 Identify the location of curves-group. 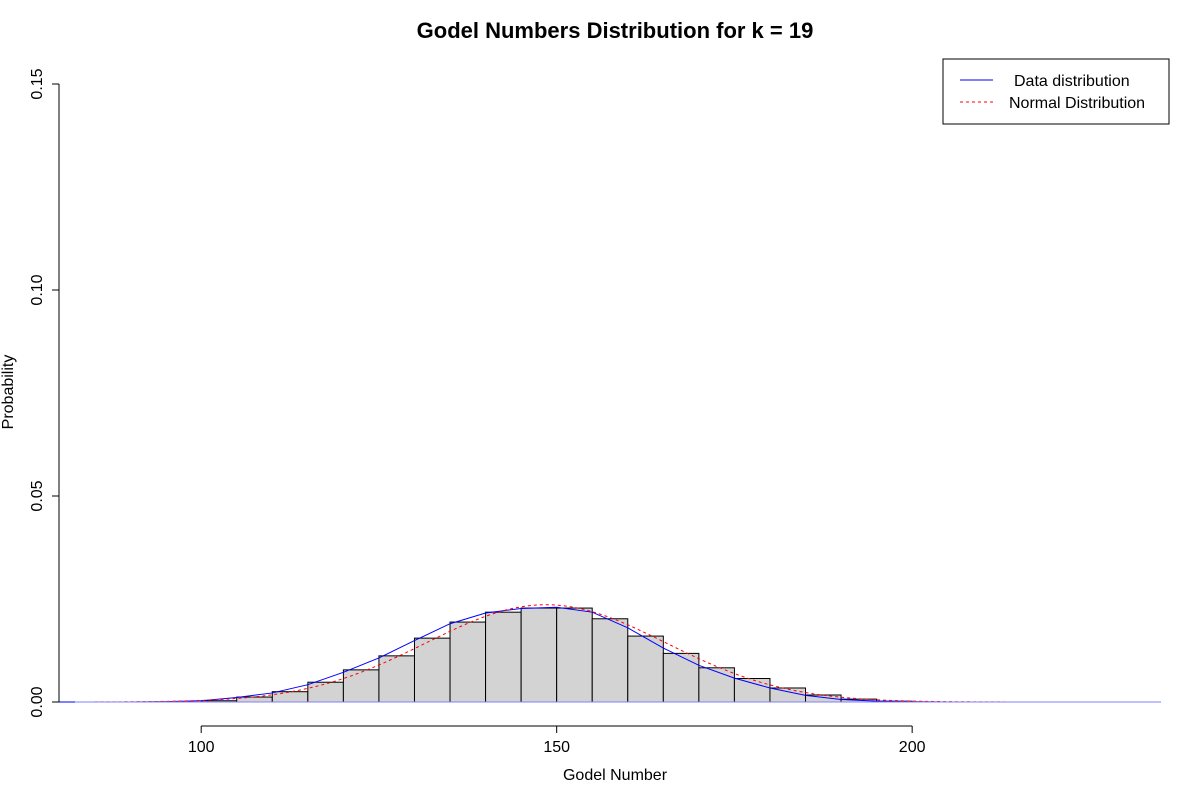
(610, 653).